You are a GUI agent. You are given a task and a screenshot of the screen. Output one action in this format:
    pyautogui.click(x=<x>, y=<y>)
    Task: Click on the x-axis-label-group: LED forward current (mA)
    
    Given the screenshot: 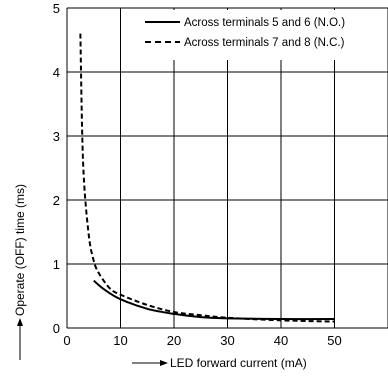 What is the action you would take?
    pyautogui.click(x=219, y=363)
    